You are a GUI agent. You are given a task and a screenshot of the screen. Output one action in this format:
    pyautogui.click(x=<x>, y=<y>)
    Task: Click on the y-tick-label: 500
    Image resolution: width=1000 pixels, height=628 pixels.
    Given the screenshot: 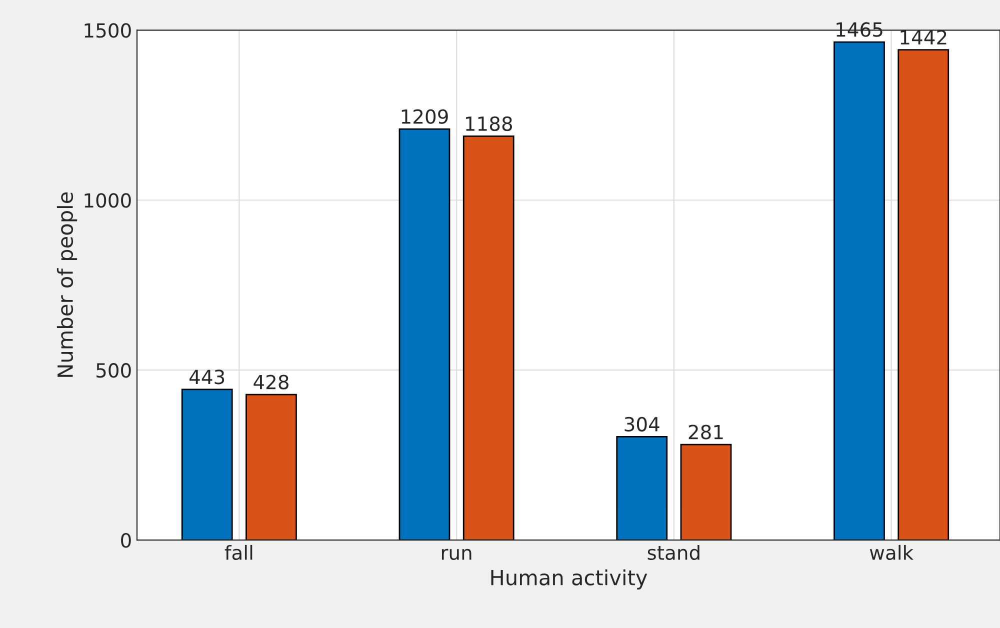 What is the action you would take?
    pyautogui.click(x=113, y=370)
    